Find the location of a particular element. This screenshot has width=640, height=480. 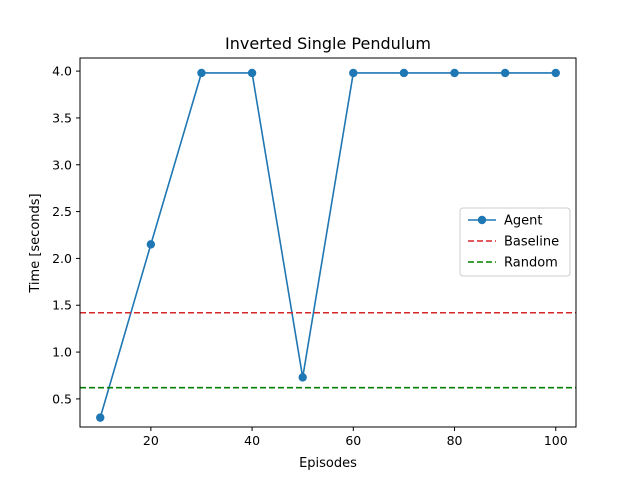

x-tick-label: 40 is located at coordinates (252, 440).